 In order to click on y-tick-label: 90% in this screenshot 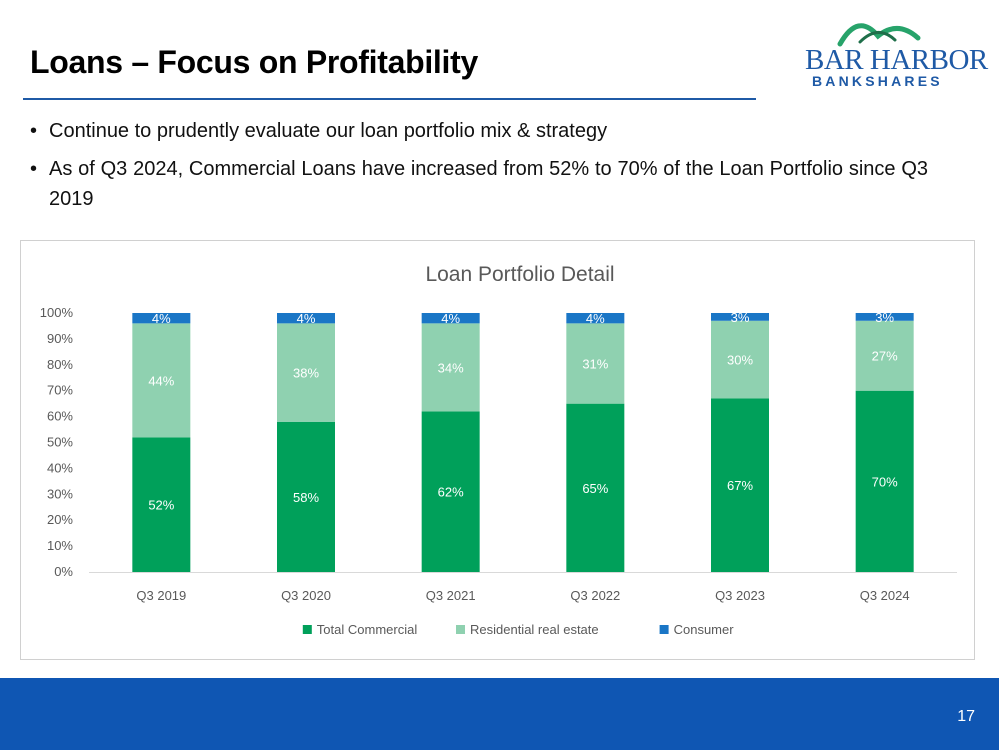, I will do `click(60, 338)`.